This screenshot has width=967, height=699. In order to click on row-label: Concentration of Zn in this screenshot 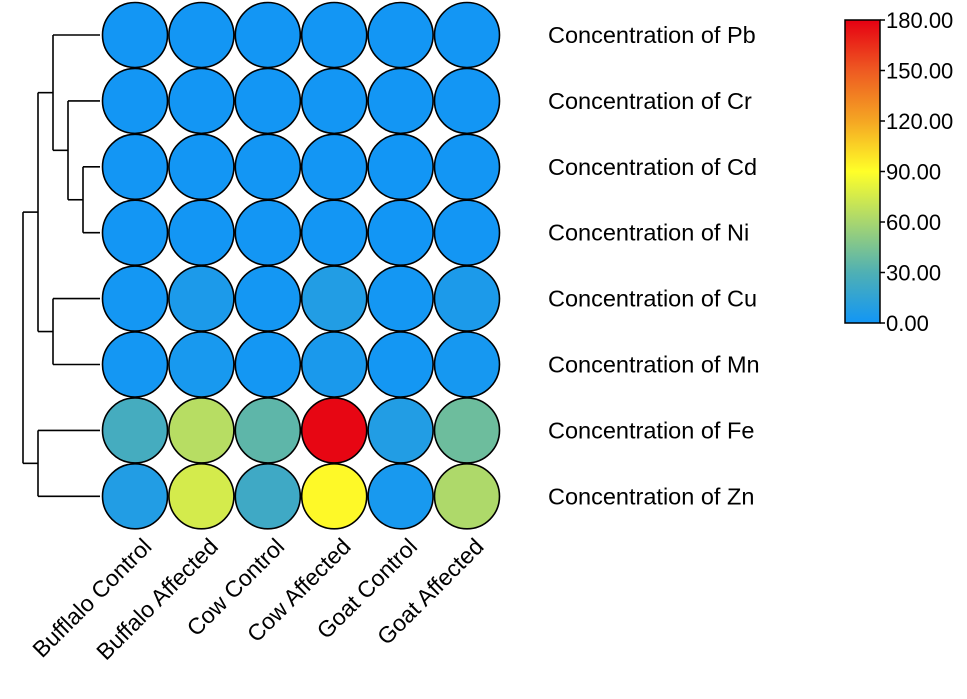, I will do `click(651, 496)`.